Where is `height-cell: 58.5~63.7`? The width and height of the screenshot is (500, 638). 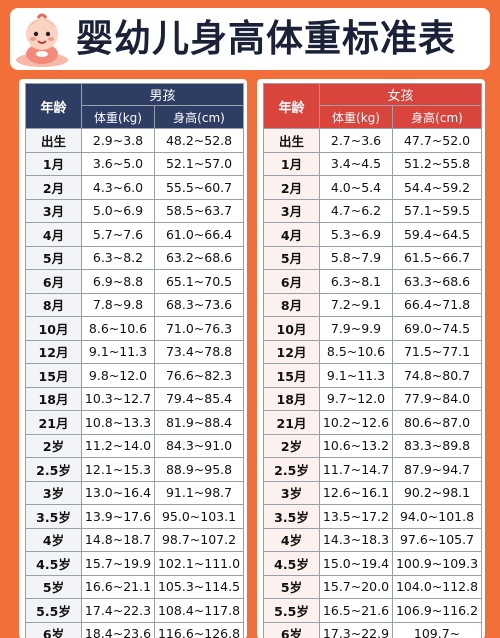
height-cell: 58.5~63.7 is located at coordinates (199, 210).